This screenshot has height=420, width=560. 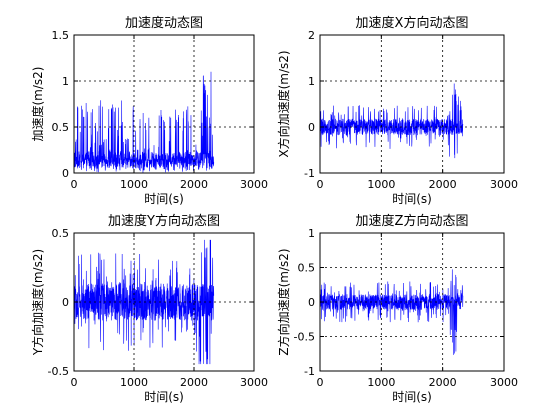 I want to click on chart-title: 加速度Y方向动态图, so click(x=164, y=221).